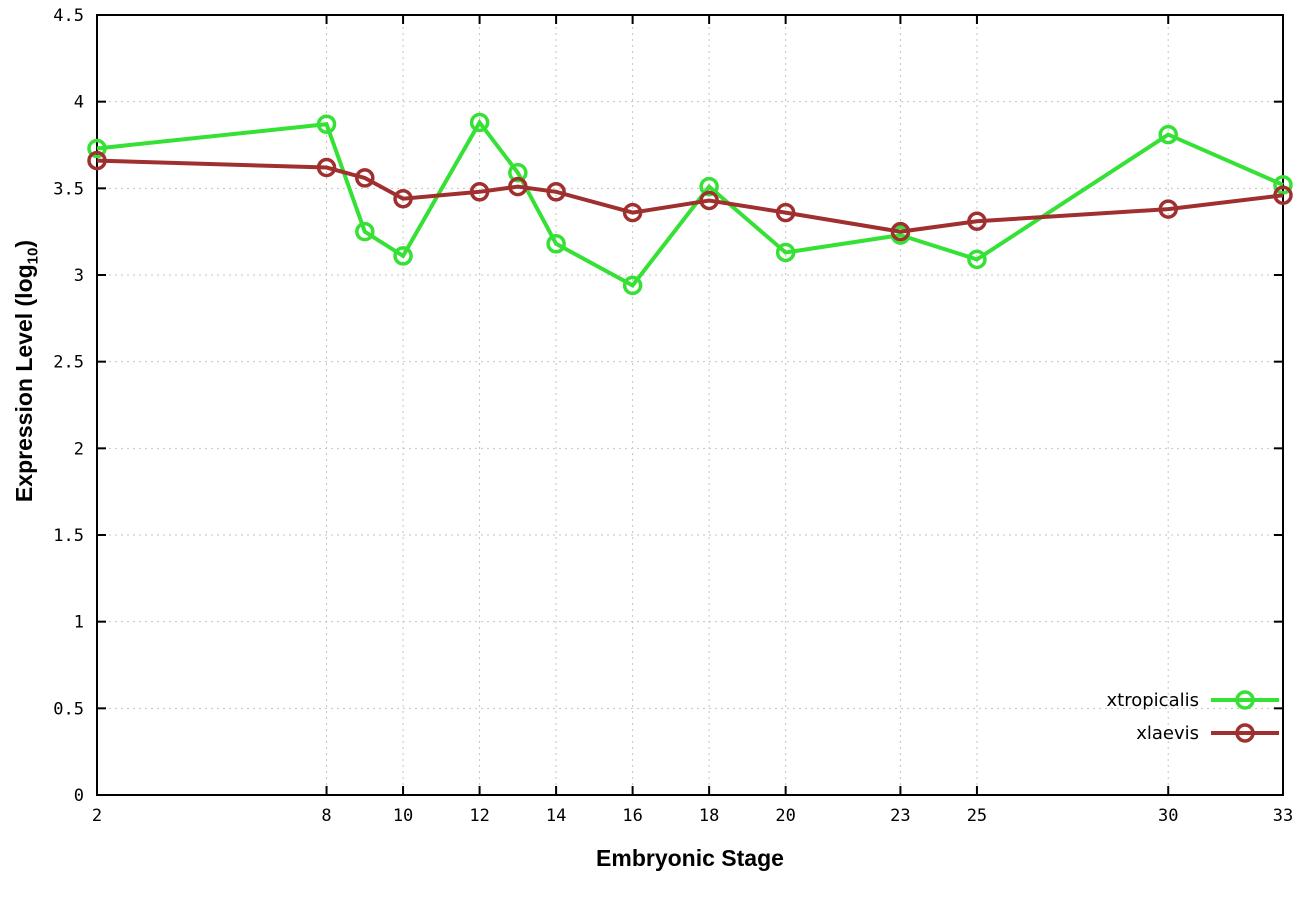 The height and width of the screenshot is (907, 1296). Describe the element at coordinates (24, 243) in the screenshot. I see `y-axis-label-close: )` at that location.